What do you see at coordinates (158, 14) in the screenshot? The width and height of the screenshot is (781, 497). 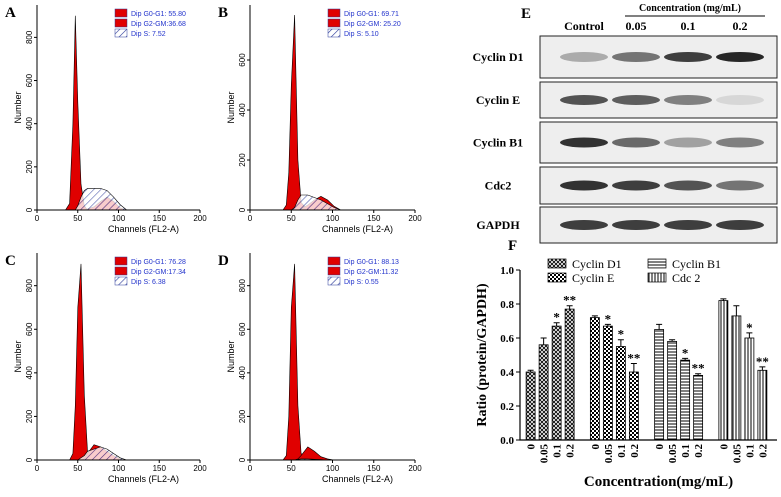 I see `legend-label: Dip G0-G1: 55.80` at bounding box center [158, 14].